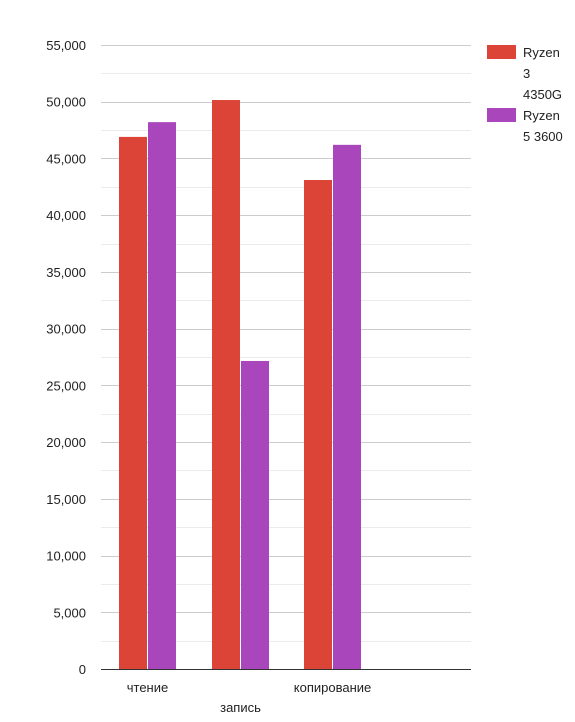 The image size is (575, 722). Describe the element at coordinates (82, 669) in the screenshot. I see `y-tick-label: 0` at that location.